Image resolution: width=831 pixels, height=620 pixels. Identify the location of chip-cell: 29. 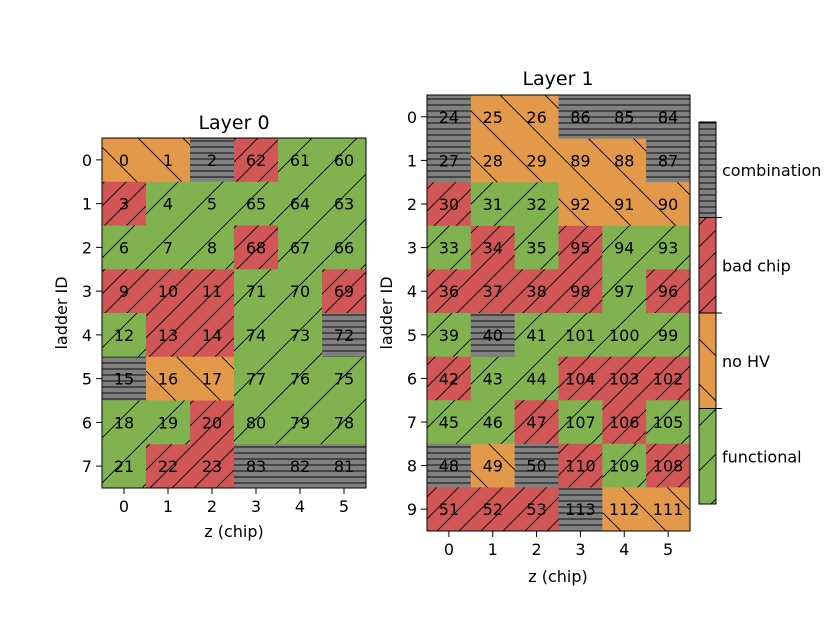
(536, 160).